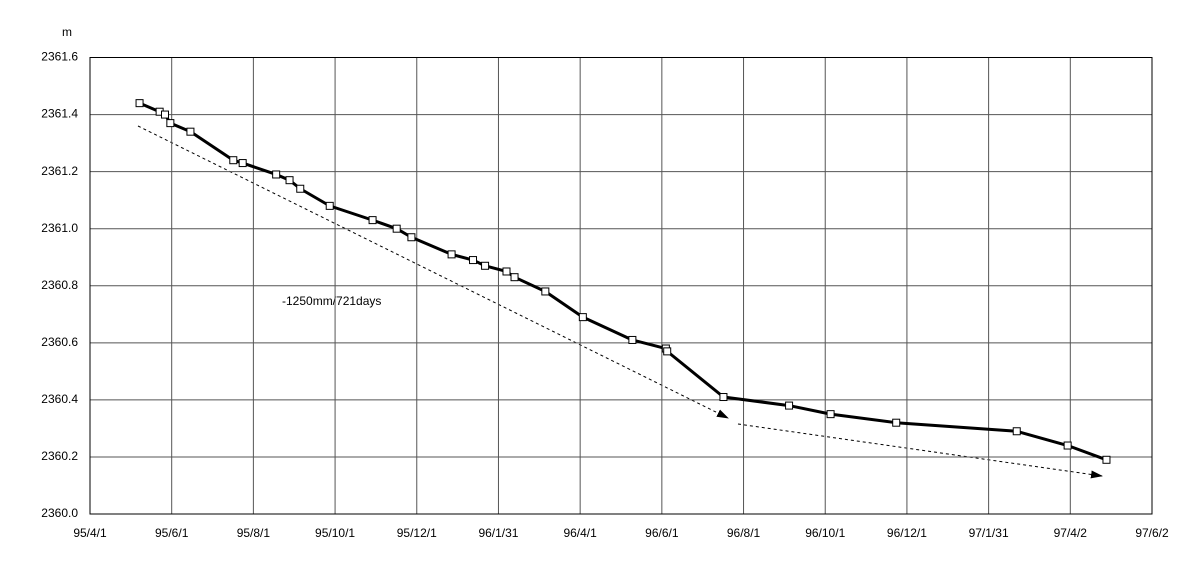 Image resolution: width=1195 pixels, height=565 pixels. Describe the element at coordinates (59, 285) in the screenshot. I see `y-tick-label: 2360.8` at that location.